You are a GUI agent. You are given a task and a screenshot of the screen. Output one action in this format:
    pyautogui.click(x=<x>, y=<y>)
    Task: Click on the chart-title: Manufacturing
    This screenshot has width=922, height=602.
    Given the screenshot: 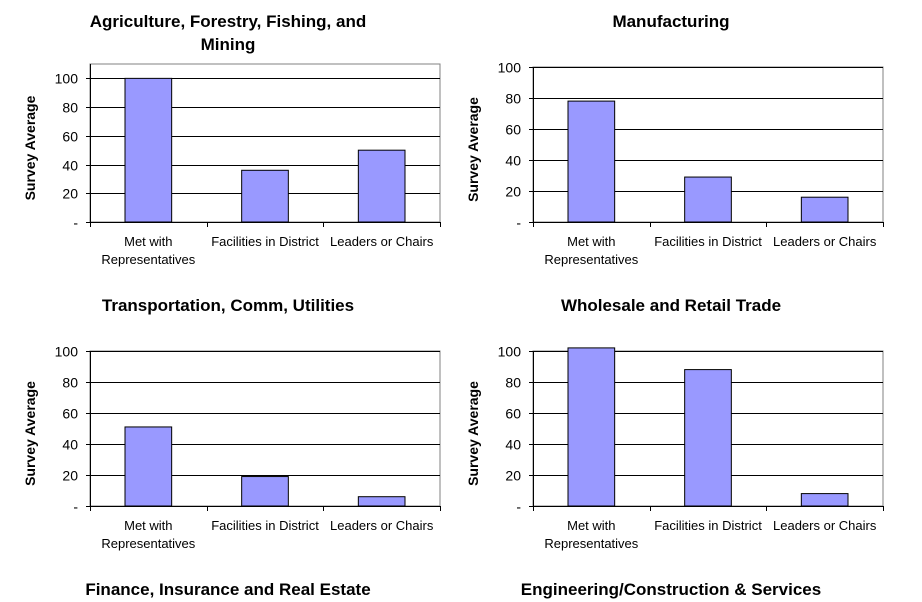 What is the action you would take?
    pyautogui.click(x=670, y=21)
    